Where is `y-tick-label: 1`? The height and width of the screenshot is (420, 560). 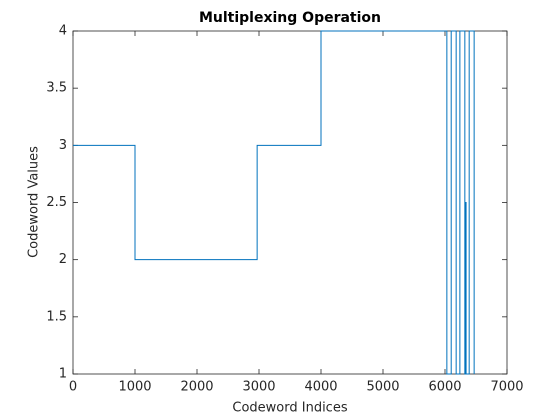
y-tick-label: 1 is located at coordinates (63, 374).